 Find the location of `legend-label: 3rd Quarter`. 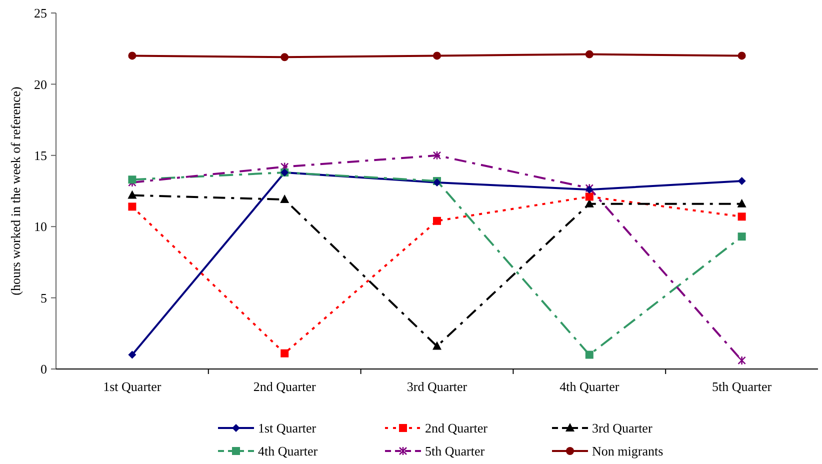

legend-label: 3rd Quarter is located at coordinates (622, 428).